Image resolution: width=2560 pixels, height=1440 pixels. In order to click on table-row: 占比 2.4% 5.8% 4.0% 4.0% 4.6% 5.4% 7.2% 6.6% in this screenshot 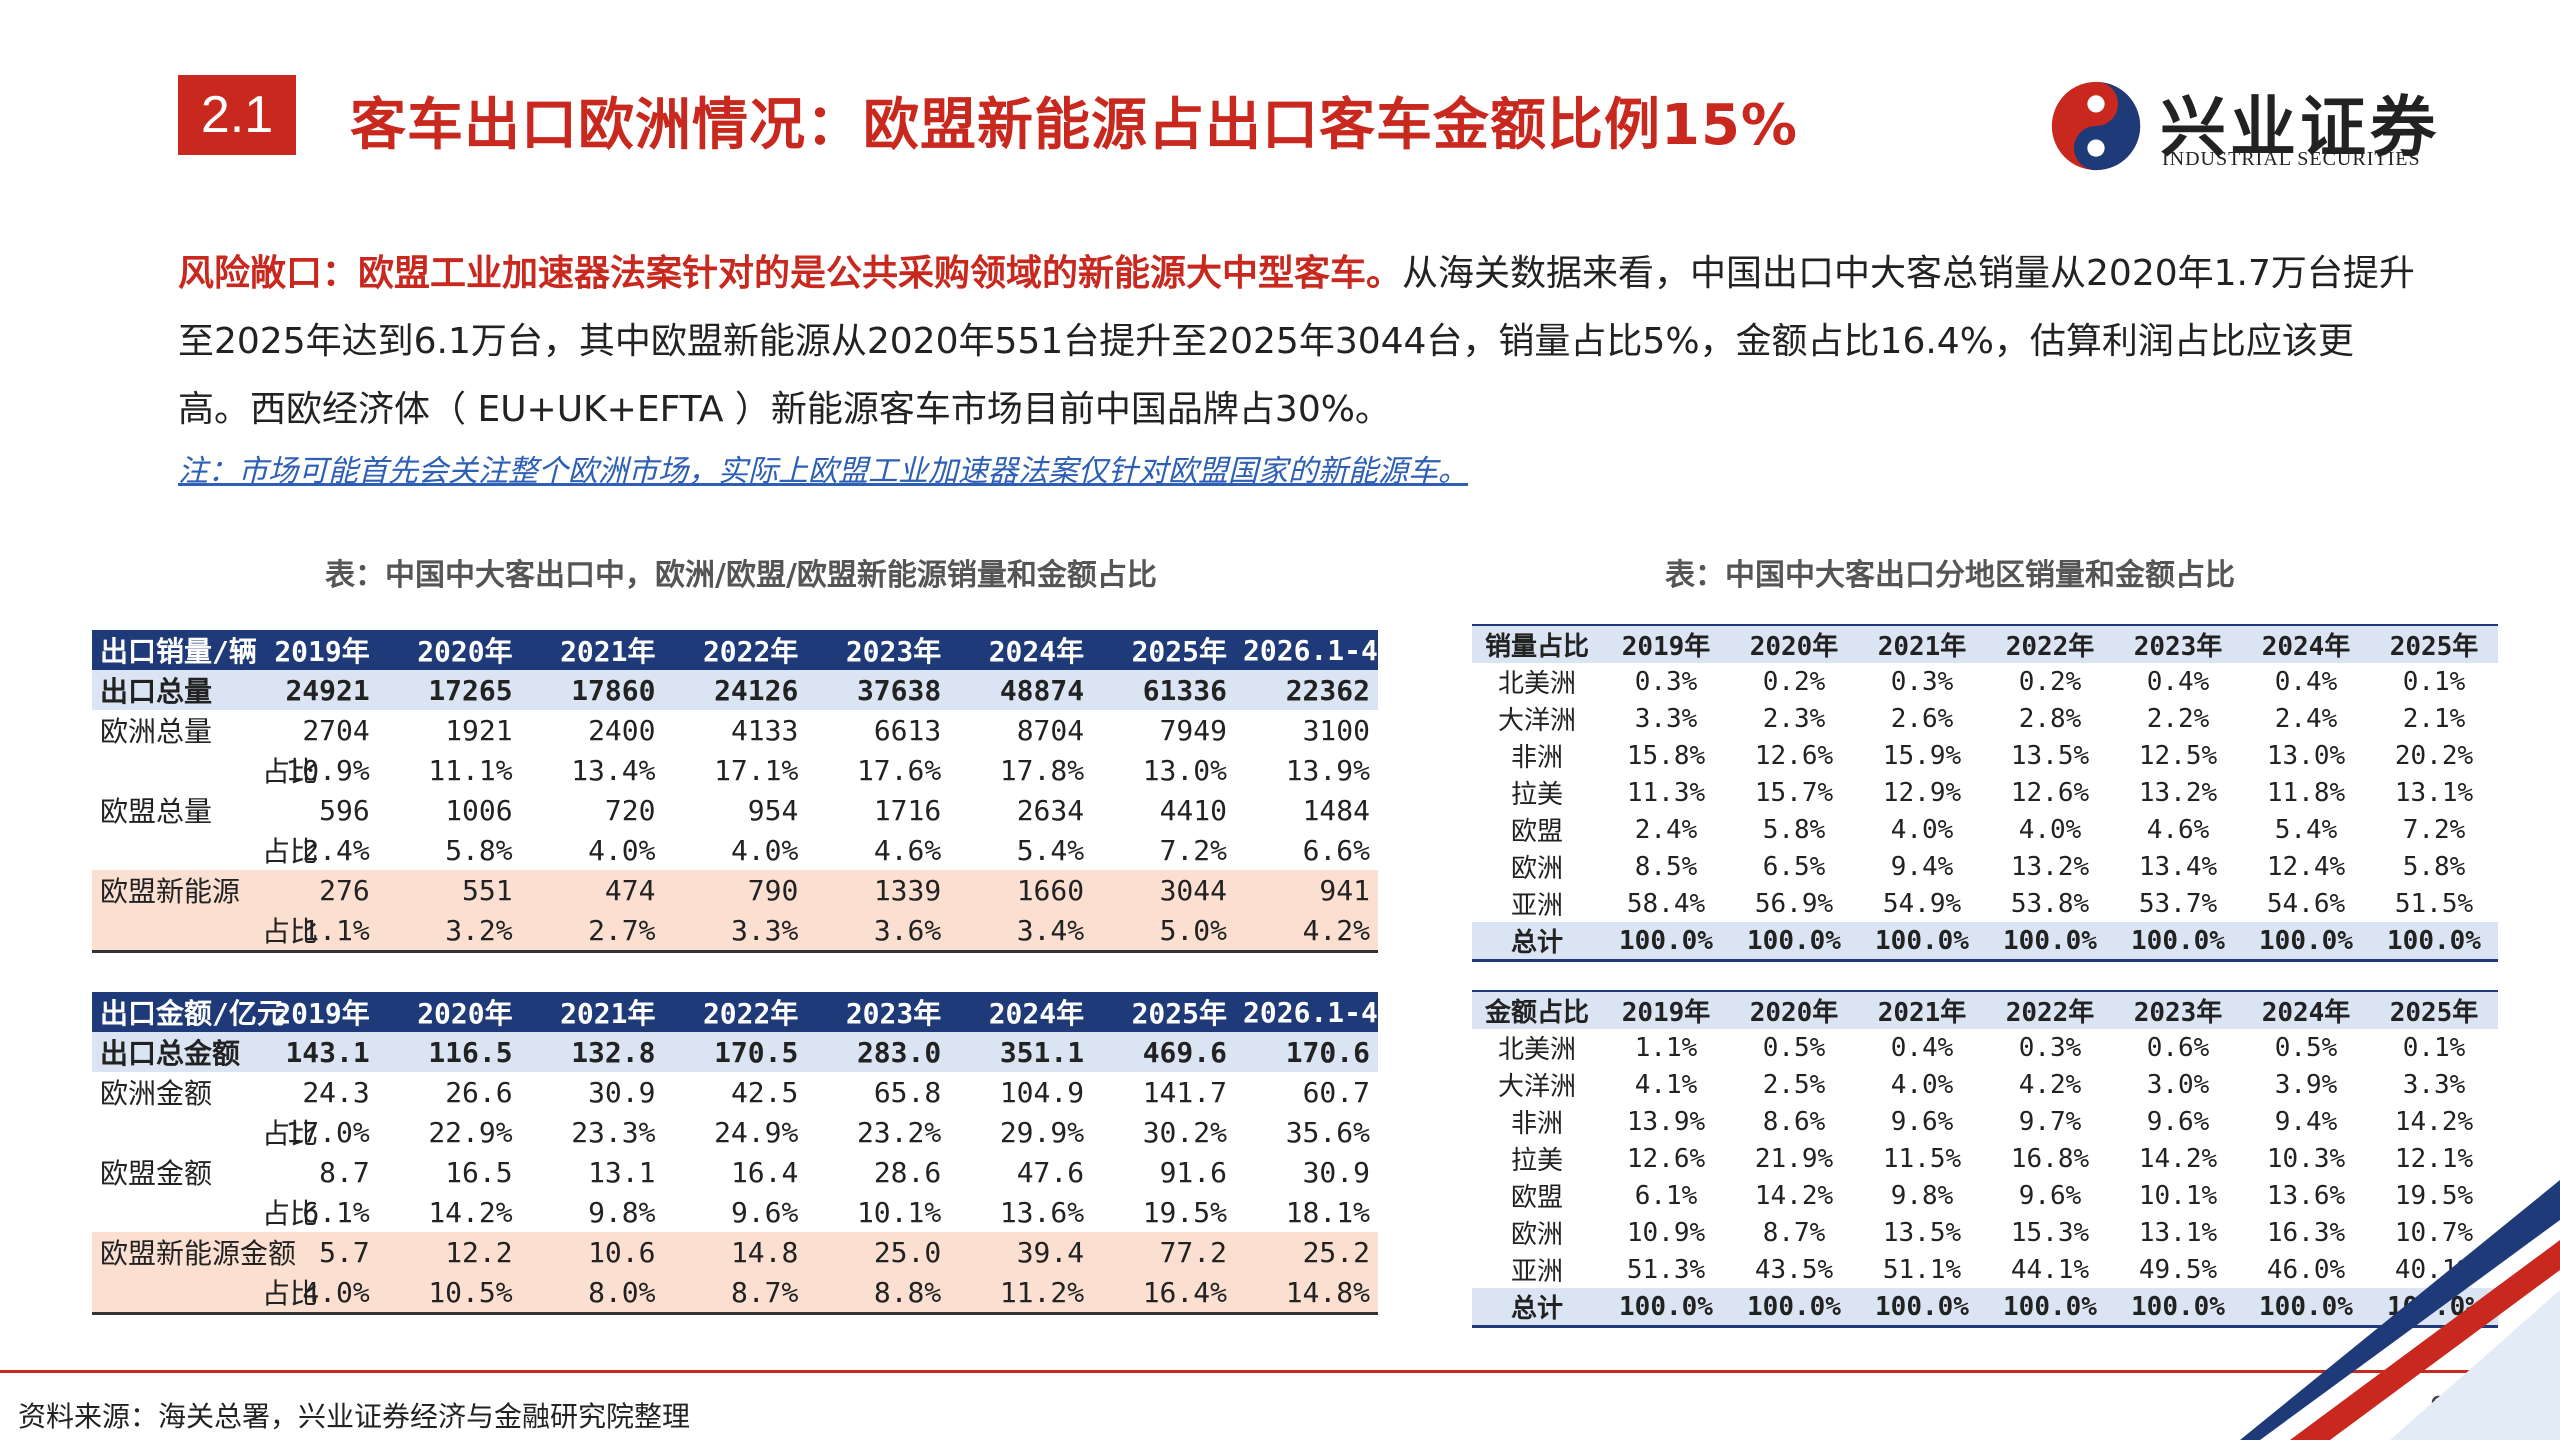, I will do `click(735, 850)`.